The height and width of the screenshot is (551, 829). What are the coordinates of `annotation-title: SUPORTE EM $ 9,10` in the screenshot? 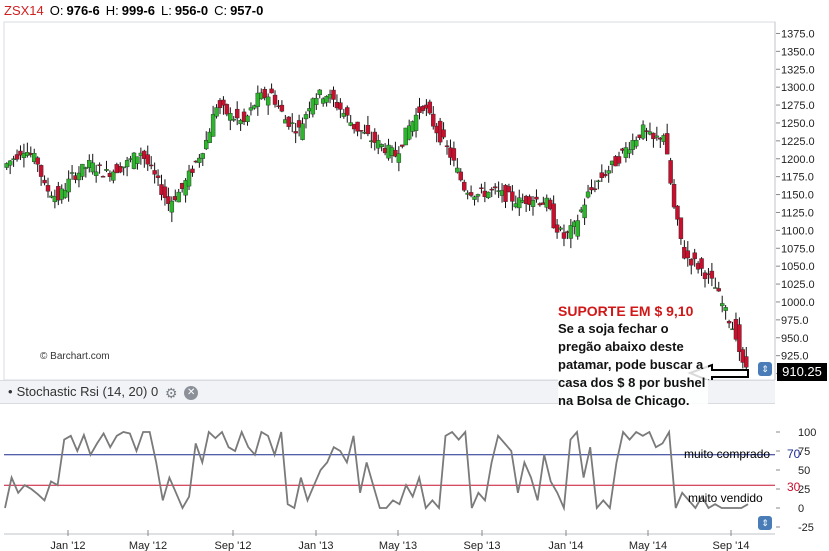 It's located at (626, 311).